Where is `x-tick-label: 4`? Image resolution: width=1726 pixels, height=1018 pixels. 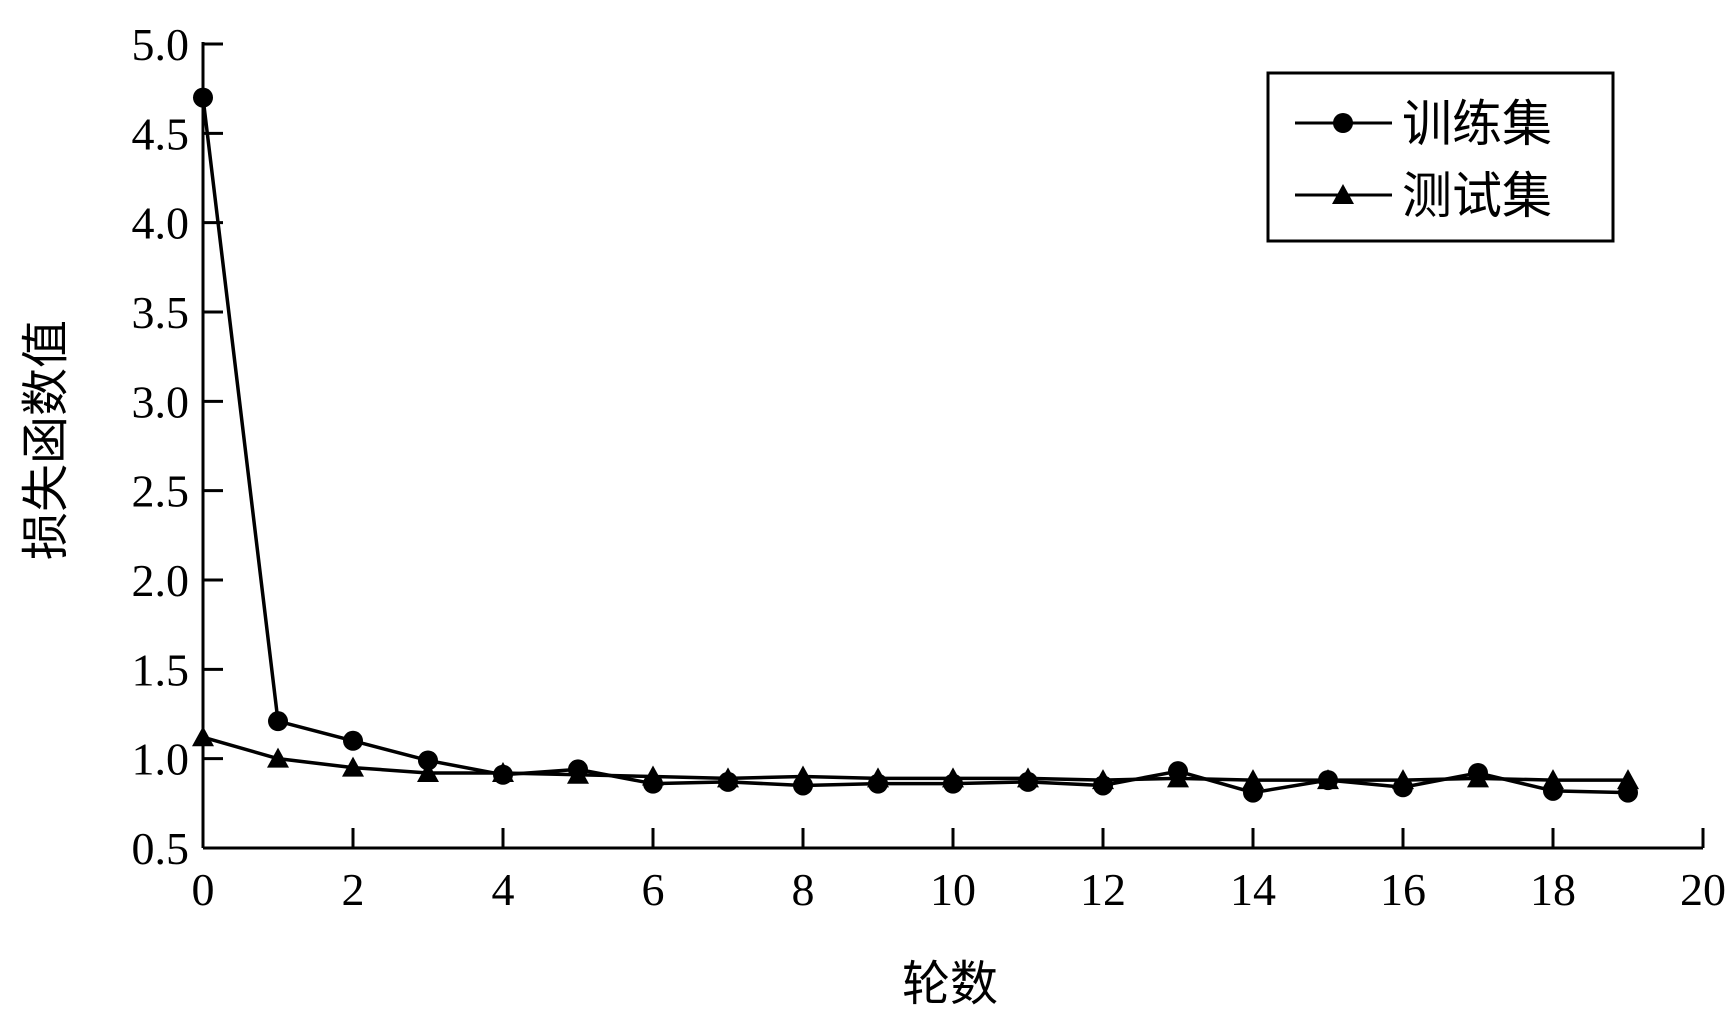
x-tick-label: 4 is located at coordinates (503, 889).